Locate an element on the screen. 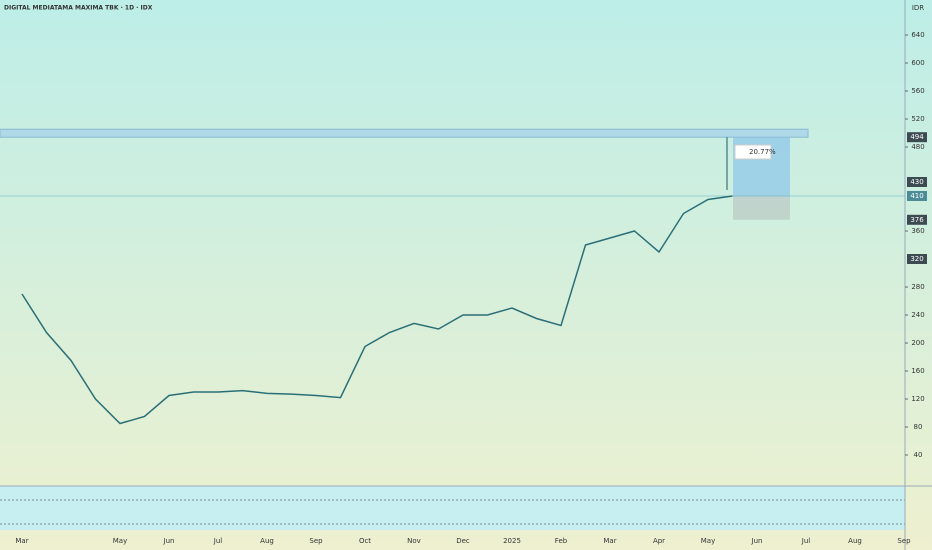 The image size is (932, 550). price-tag-label: 430 is located at coordinates (916, 182).